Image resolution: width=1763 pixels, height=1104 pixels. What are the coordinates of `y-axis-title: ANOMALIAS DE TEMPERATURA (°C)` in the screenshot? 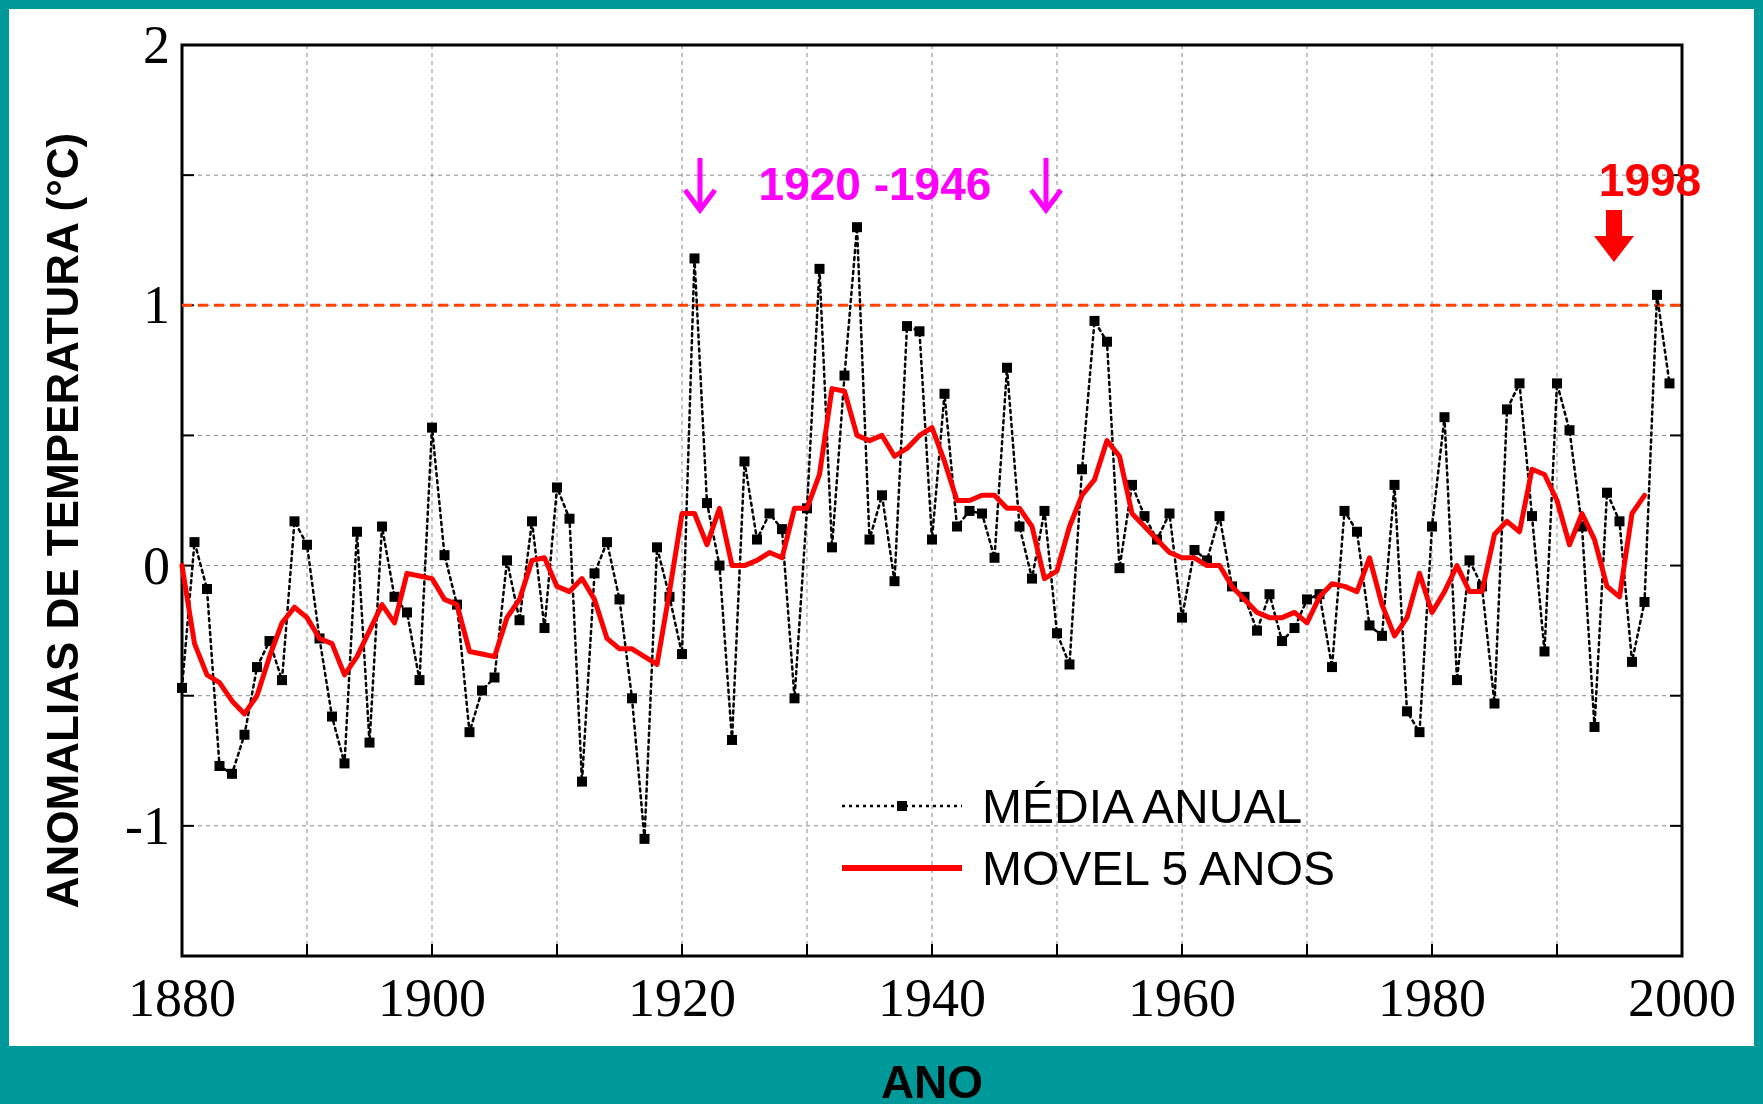 It's located at (62, 520).